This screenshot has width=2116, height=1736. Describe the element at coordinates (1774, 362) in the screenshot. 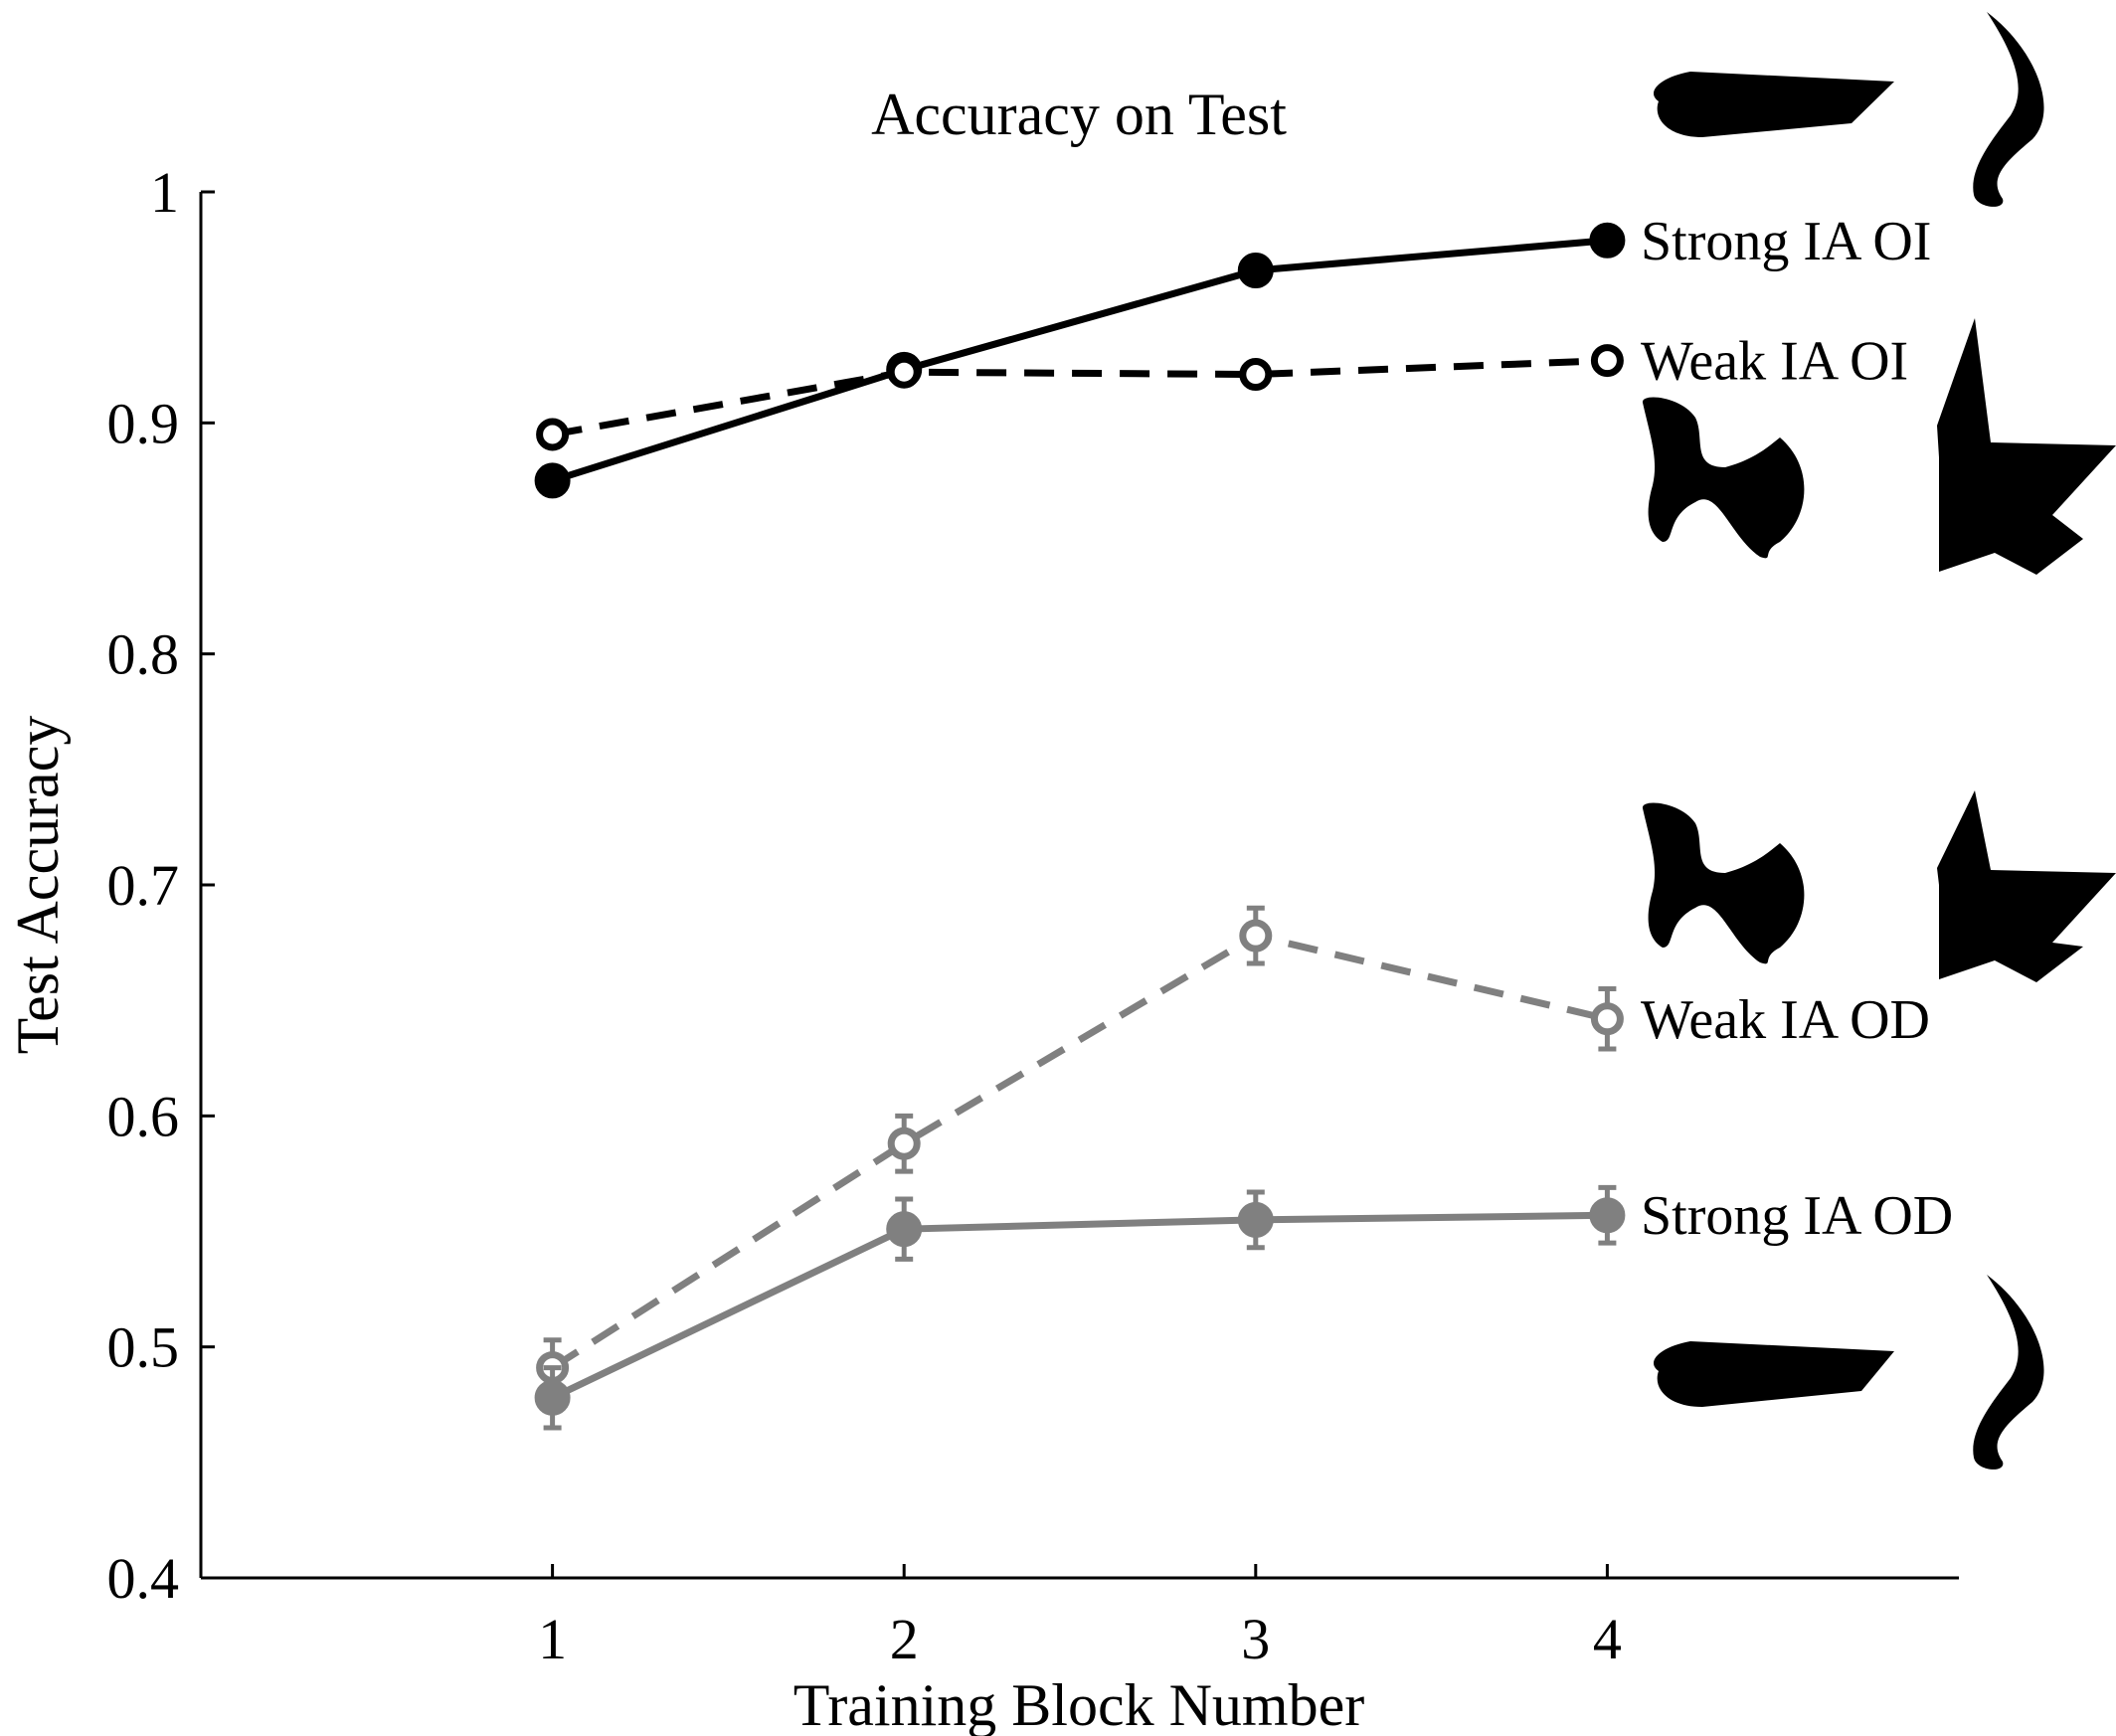

I see `series-label-weak-ia-oi: Weak IA OI` at that location.